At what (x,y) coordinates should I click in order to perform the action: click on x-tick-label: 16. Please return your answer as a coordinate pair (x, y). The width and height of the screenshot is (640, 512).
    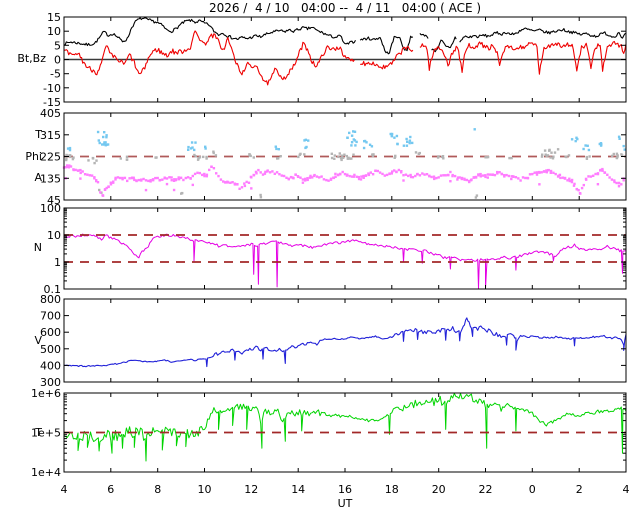
    Looking at the image, I should click on (345, 489).